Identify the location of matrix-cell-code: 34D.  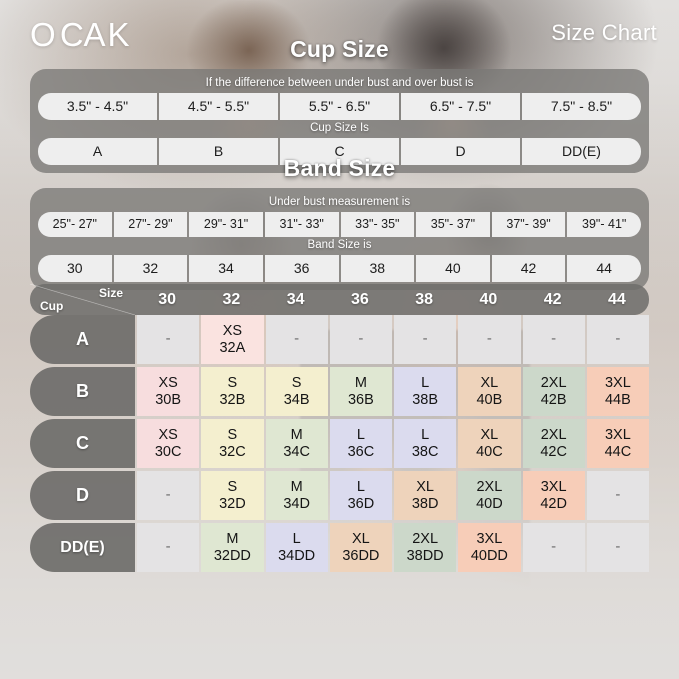
(296, 503).